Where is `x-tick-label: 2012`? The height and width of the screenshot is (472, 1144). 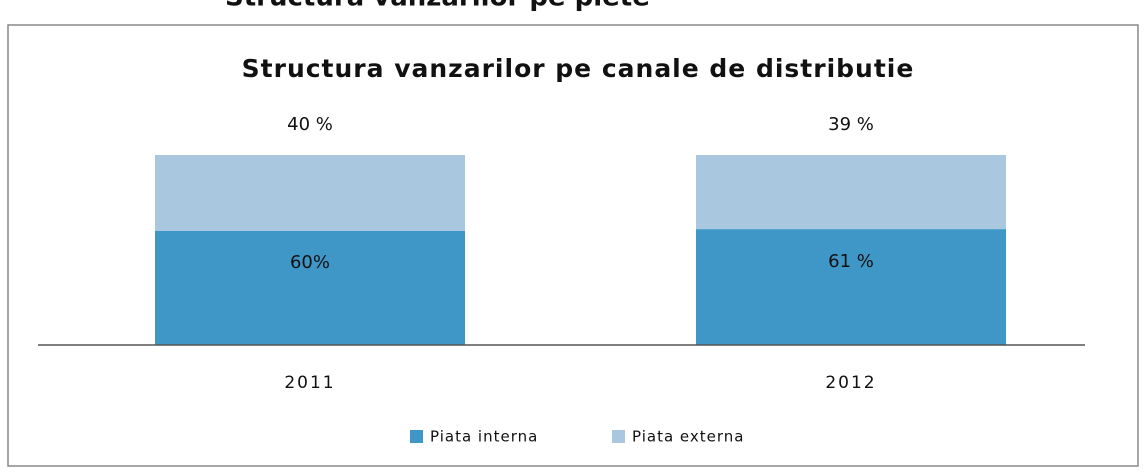
x-tick-label: 2012 is located at coordinates (850, 383).